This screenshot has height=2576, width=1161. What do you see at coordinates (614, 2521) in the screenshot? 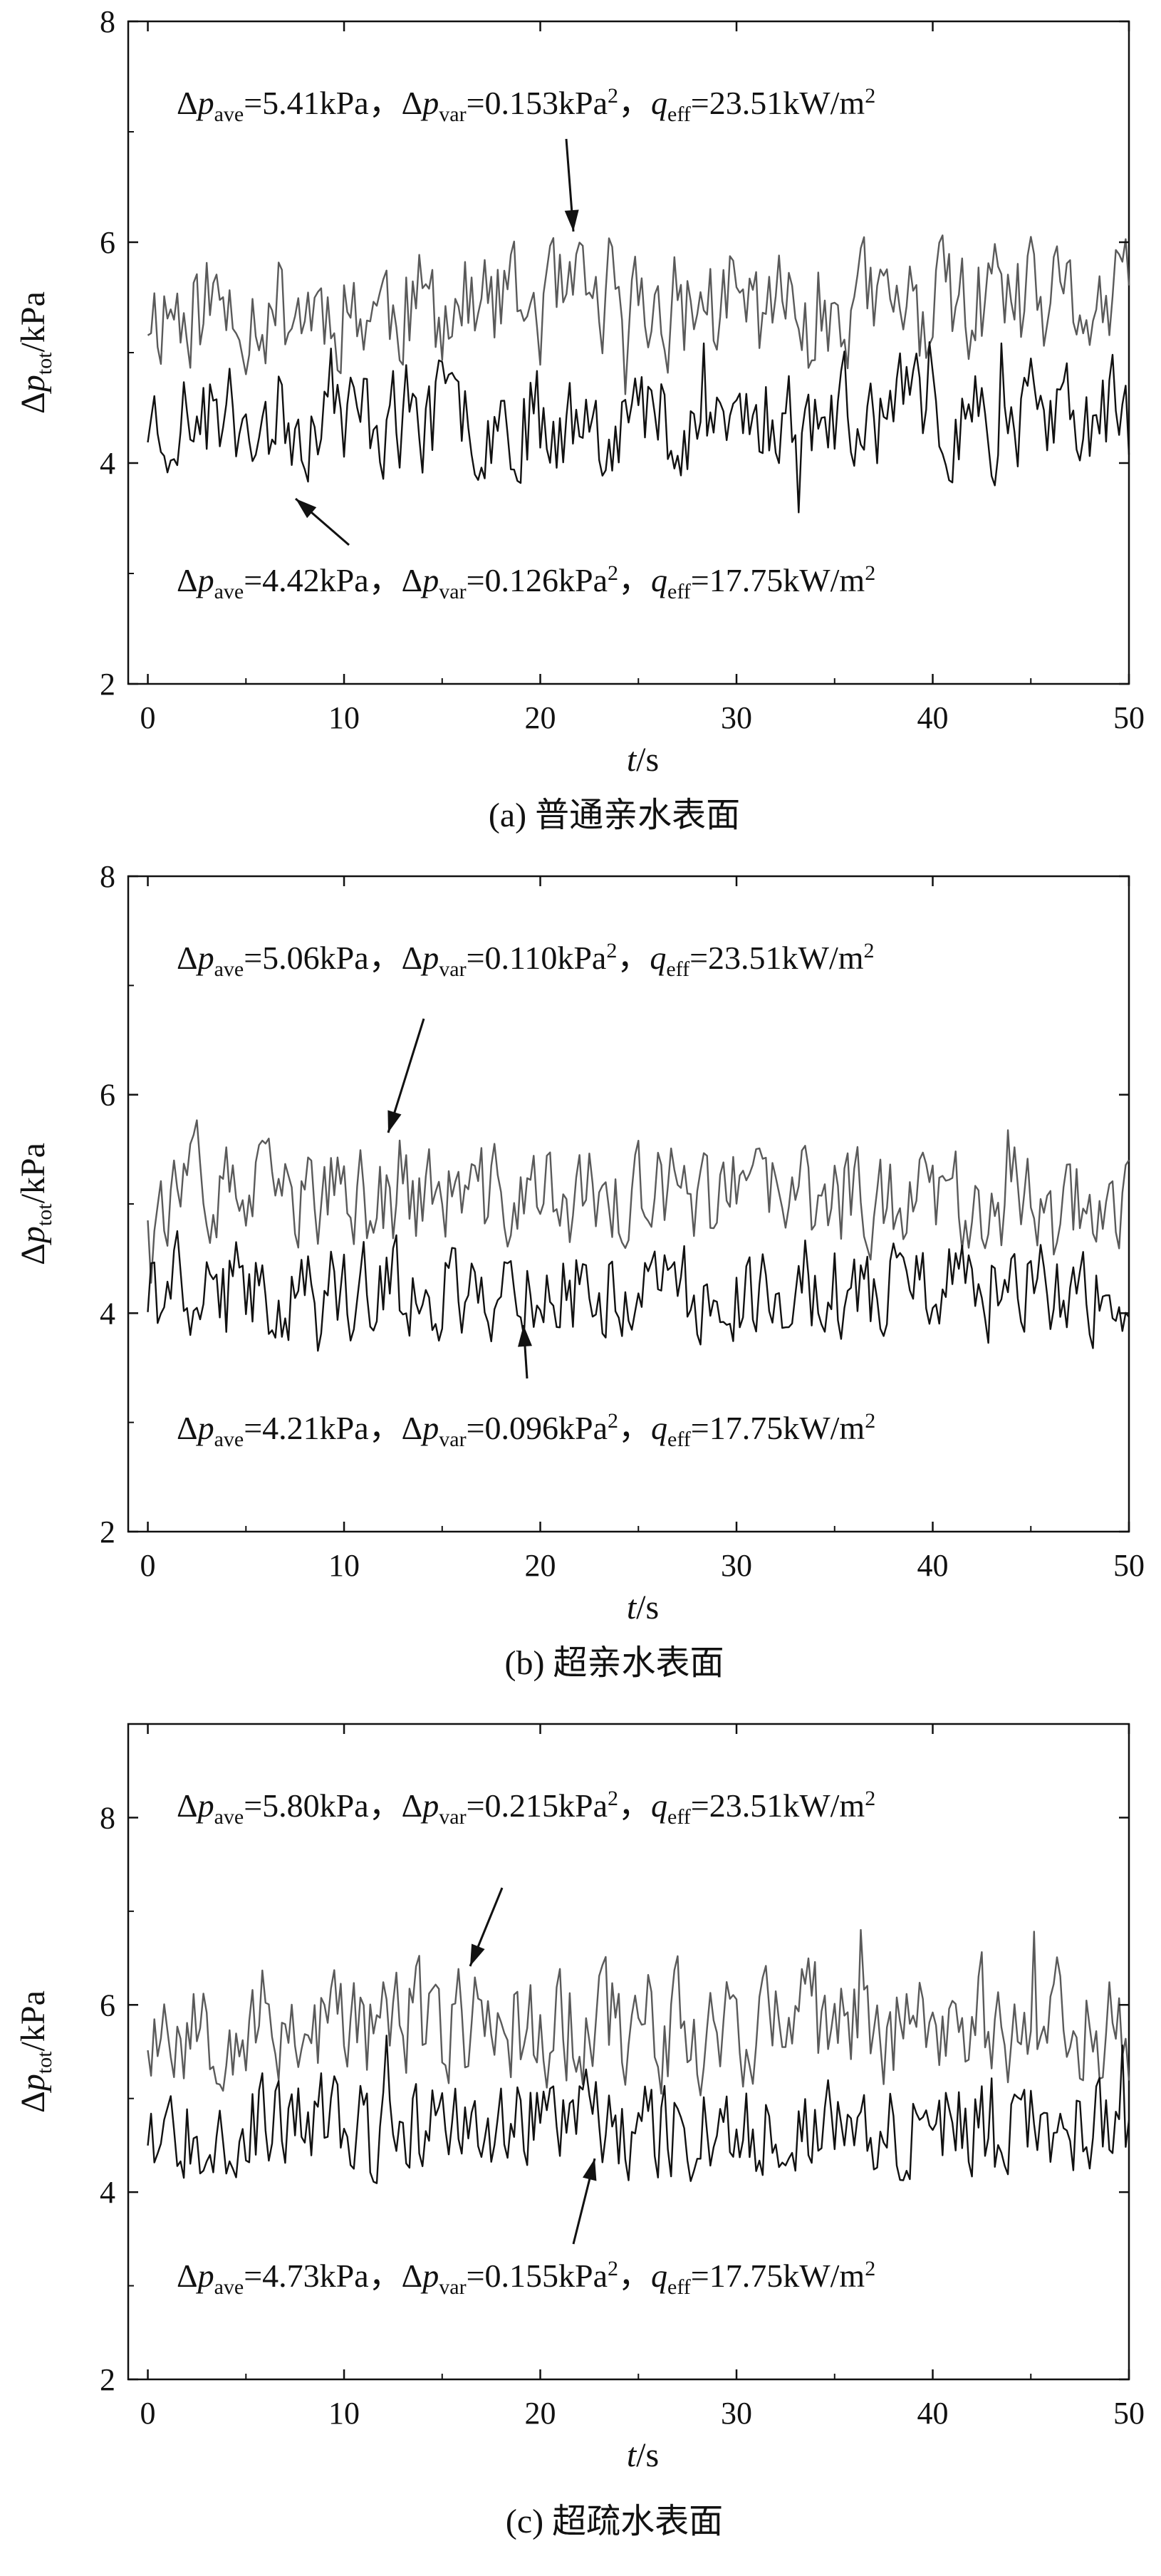
I see `panel-caption: (c) 超疏水表面` at bounding box center [614, 2521].